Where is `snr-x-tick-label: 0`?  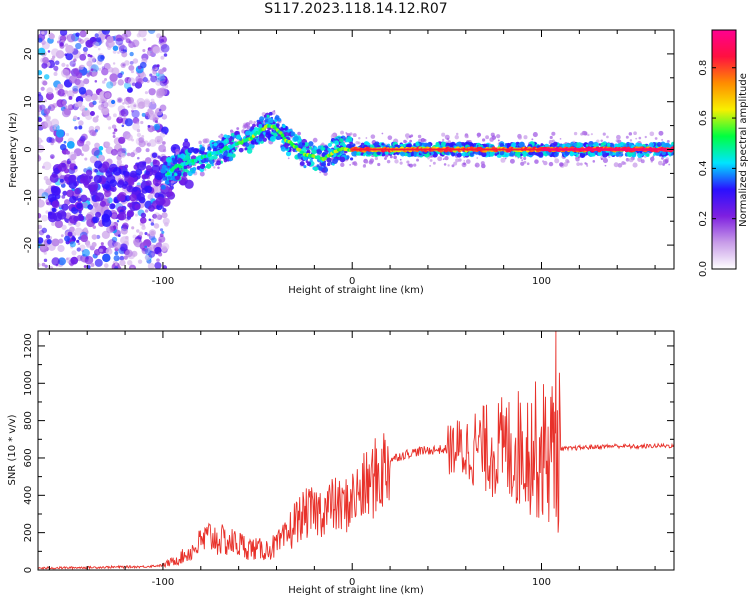
snr-x-tick-label: 0 is located at coordinates (352, 582).